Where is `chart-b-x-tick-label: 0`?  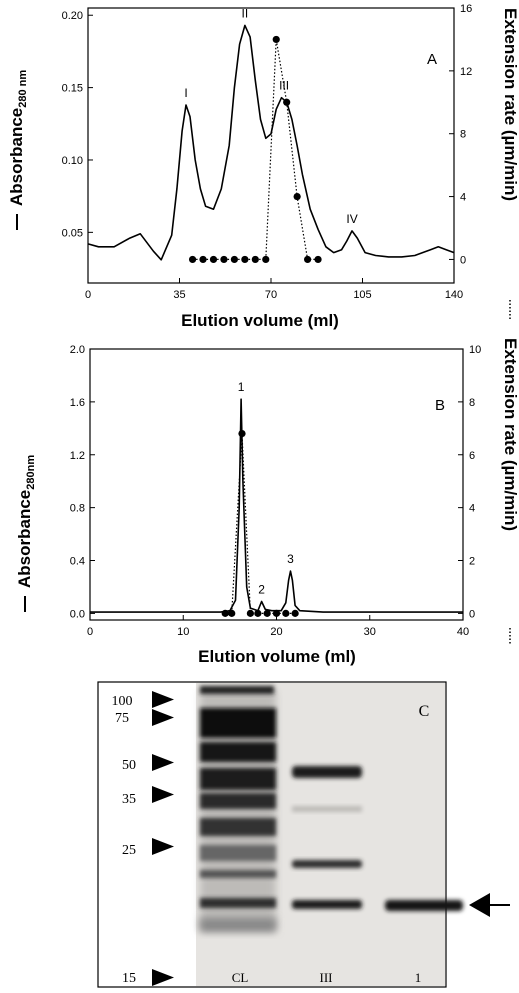 chart-b-x-tick-label: 0 is located at coordinates (90, 632).